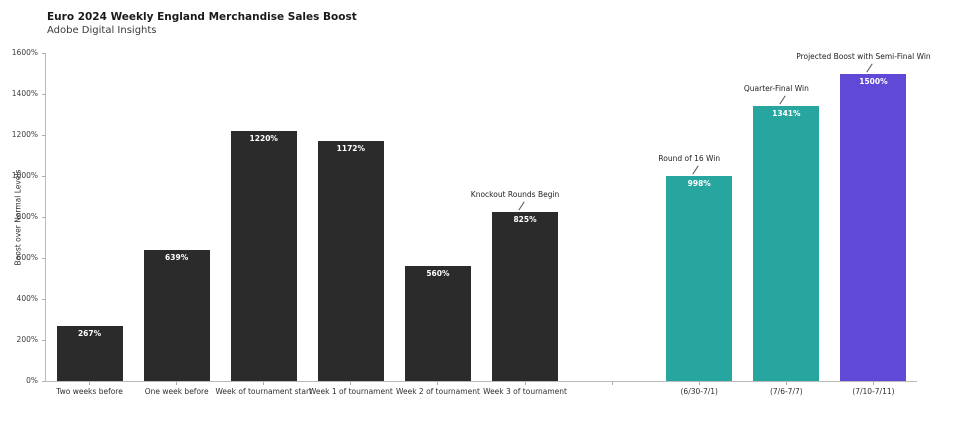  Describe the element at coordinates (32, 380) in the screenshot. I see `y-tick-label: 0%` at that location.